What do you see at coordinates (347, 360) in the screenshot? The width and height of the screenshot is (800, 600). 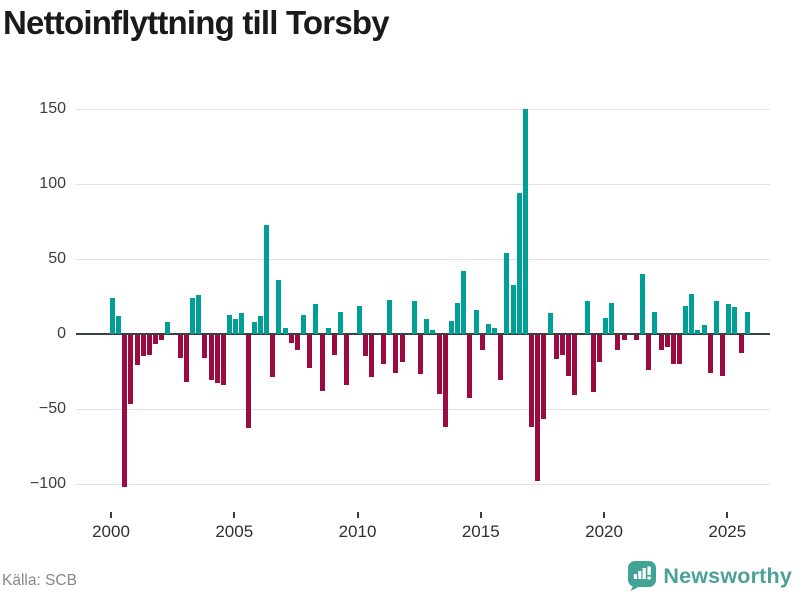 I see `bar-2009-q3` at bounding box center [347, 360].